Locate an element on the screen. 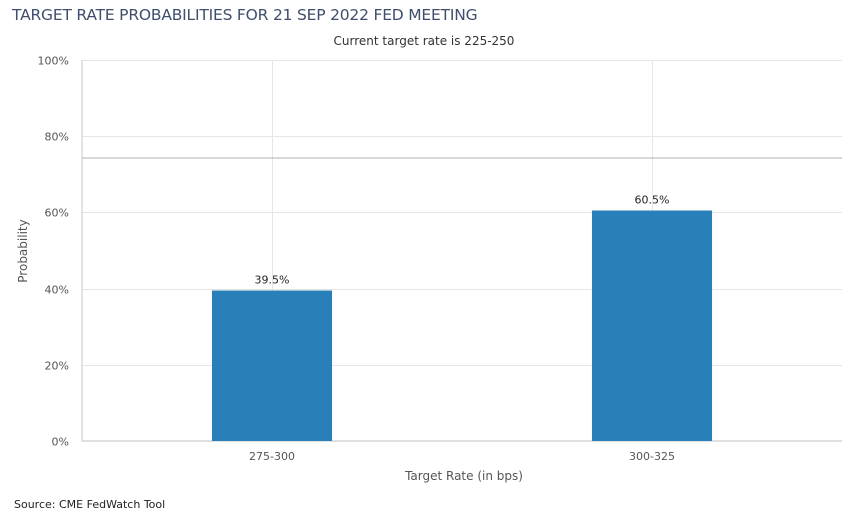 The image size is (848, 518). chart-subtitle: Current target rate is 225-250 is located at coordinates (424, 41).